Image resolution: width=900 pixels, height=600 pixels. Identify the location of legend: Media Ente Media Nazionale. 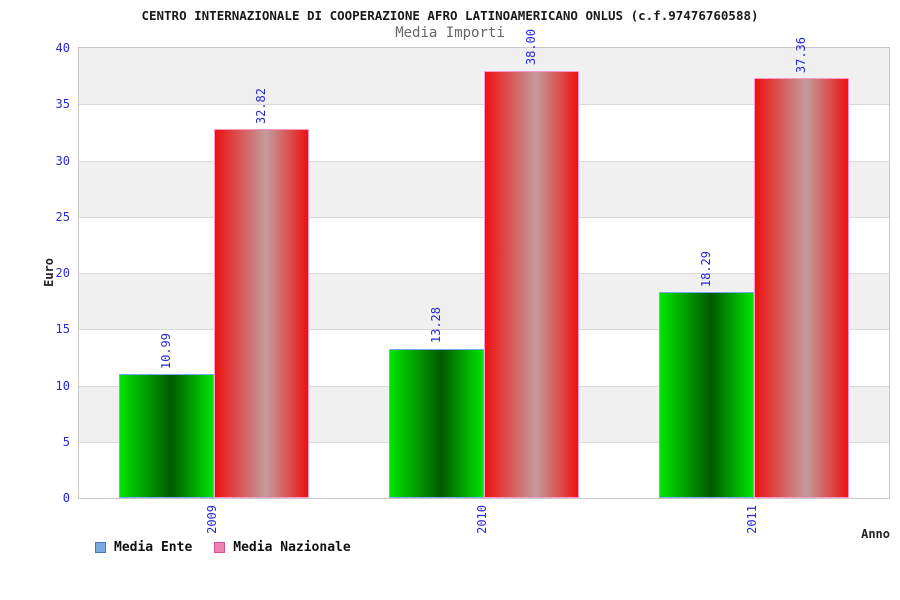
(223, 547).